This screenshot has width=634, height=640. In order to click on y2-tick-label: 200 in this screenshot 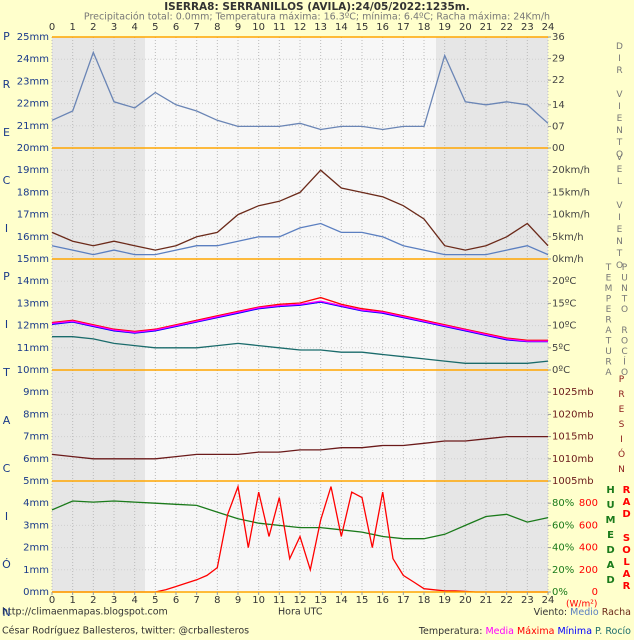, I will do `click(588, 570)`.